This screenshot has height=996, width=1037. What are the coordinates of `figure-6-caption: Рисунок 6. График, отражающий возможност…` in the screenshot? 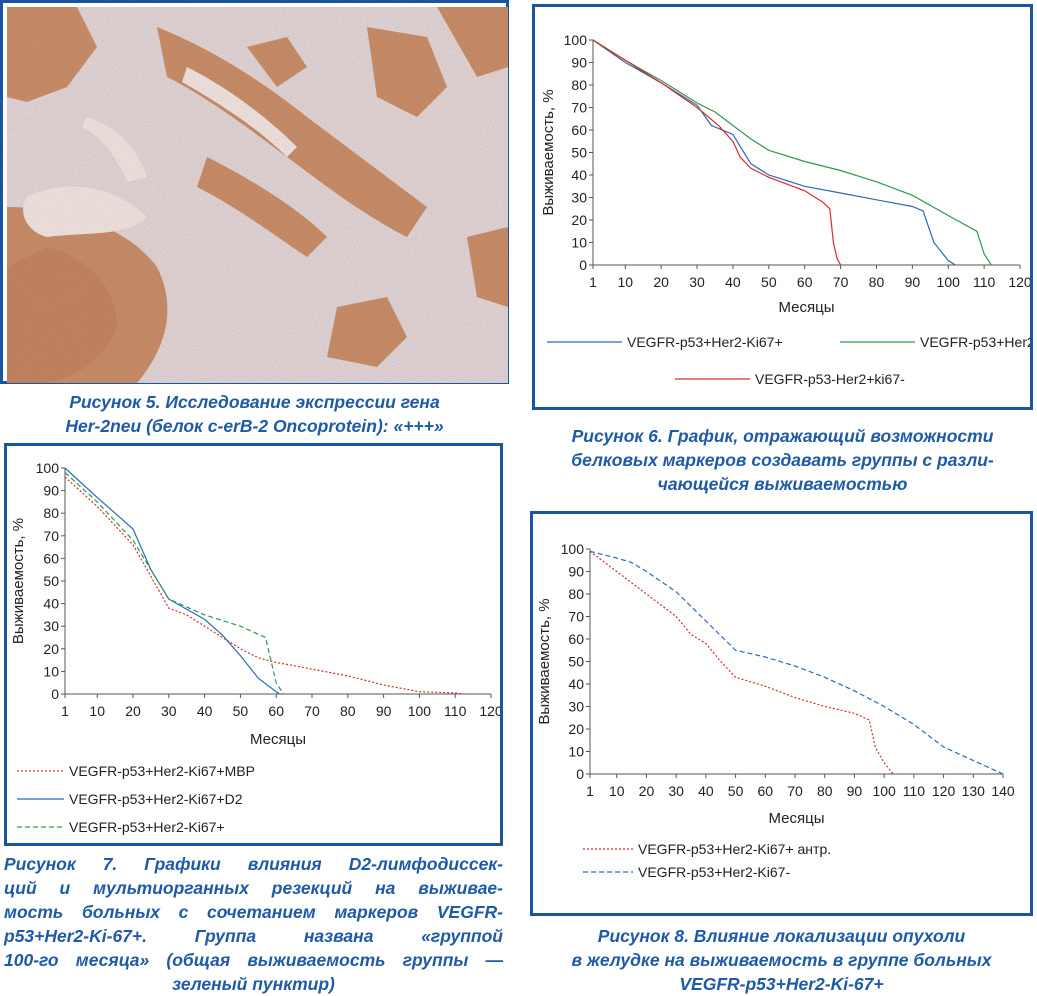 It's located at (782, 460).